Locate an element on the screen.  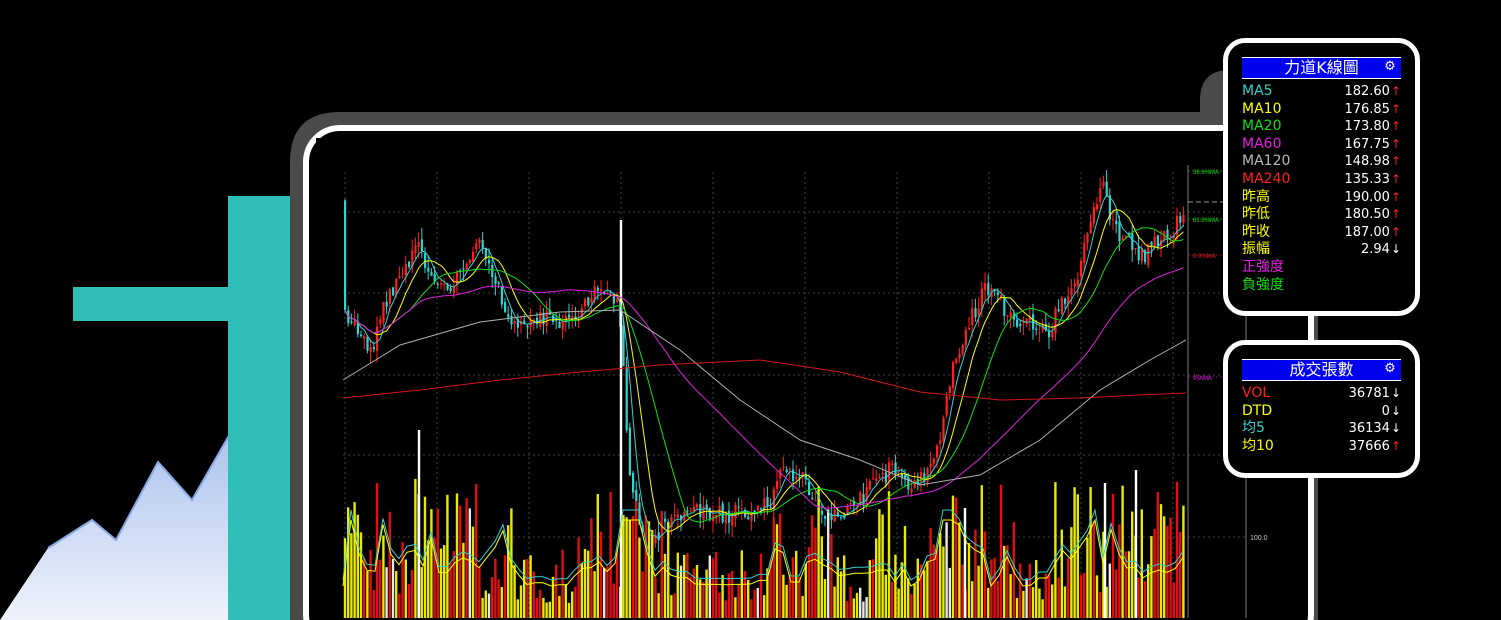
kline-indicator-value: 167.75 is located at coordinates (1367, 144).